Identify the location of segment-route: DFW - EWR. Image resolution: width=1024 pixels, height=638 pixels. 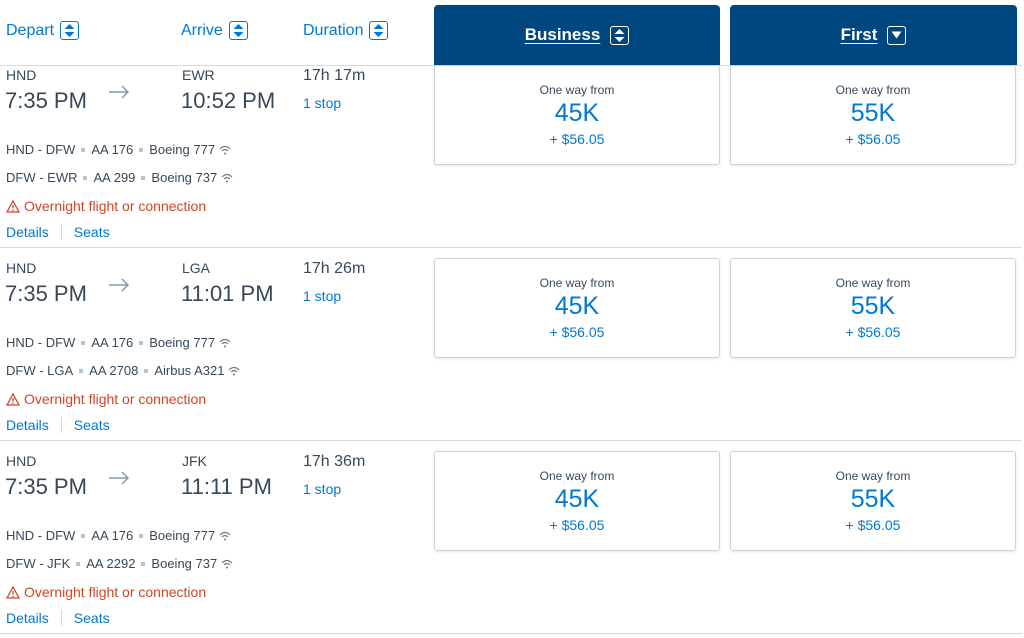
(42, 177).